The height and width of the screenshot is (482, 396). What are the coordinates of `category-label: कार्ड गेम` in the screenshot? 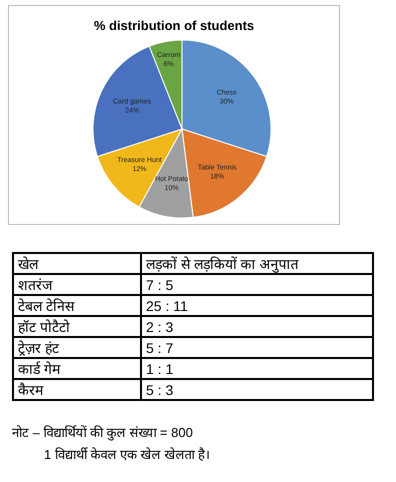 It's located at (77, 368).